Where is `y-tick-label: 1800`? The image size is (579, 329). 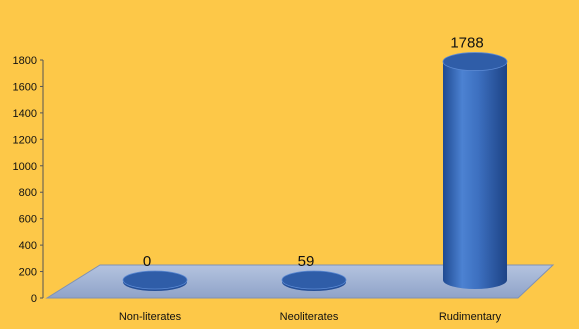 y-tick-label: 1800 is located at coordinates (25, 61).